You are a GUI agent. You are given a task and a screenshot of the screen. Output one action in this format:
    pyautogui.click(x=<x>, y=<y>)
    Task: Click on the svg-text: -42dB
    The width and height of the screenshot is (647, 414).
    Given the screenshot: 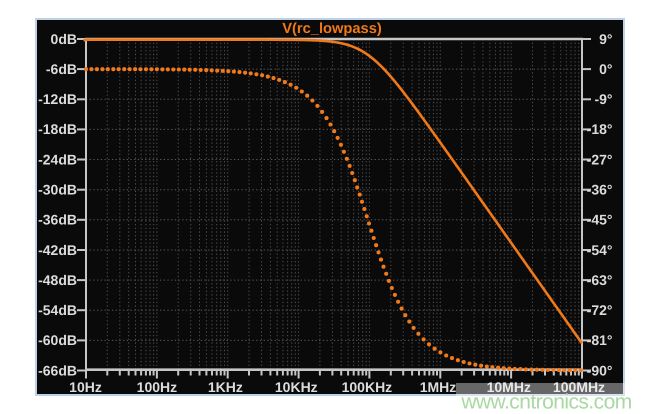 What is the action you would take?
    pyautogui.click(x=57, y=250)
    